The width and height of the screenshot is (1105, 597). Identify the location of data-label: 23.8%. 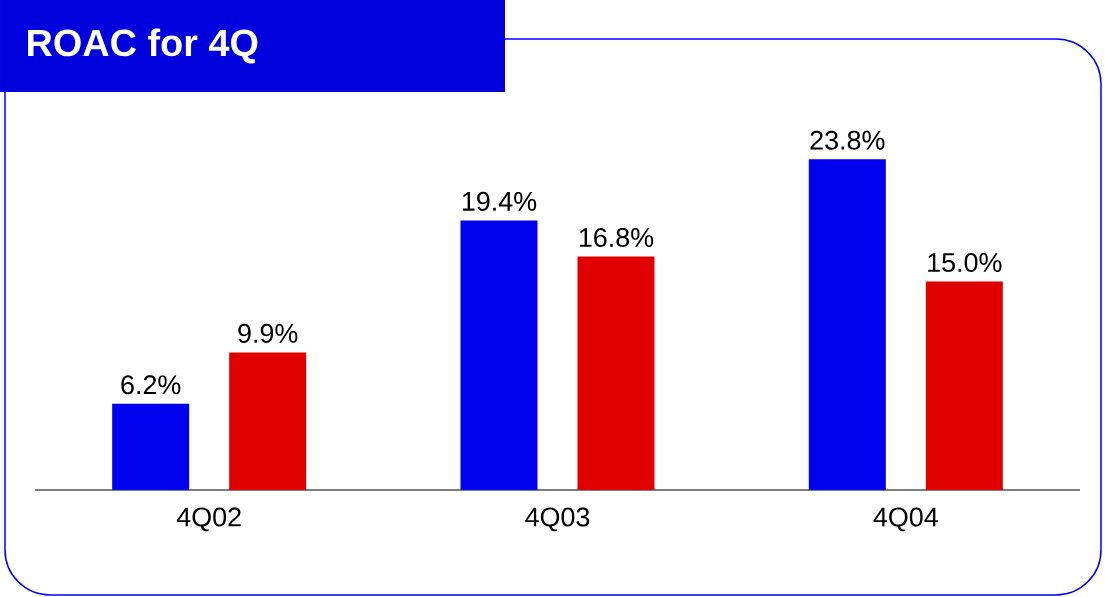
(847, 140).